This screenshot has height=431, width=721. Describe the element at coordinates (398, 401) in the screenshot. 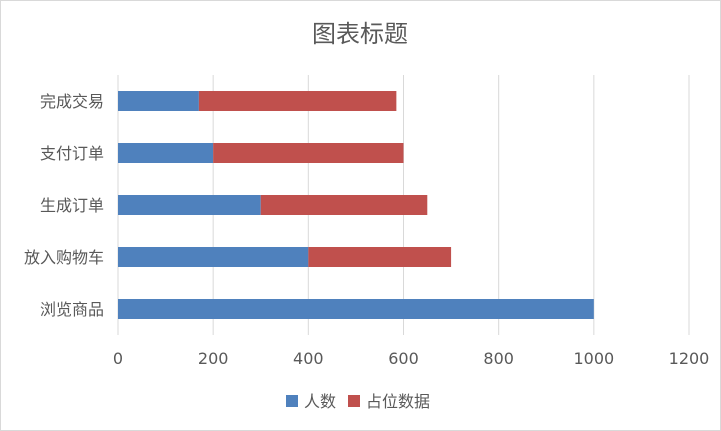

I see `legend-label-placeholder: 占位数据` at that location.